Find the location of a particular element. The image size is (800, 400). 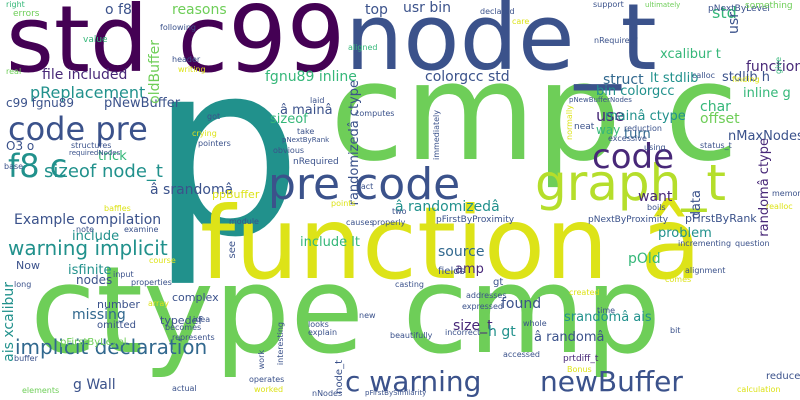

word: std is located at coordinates (724, 12).